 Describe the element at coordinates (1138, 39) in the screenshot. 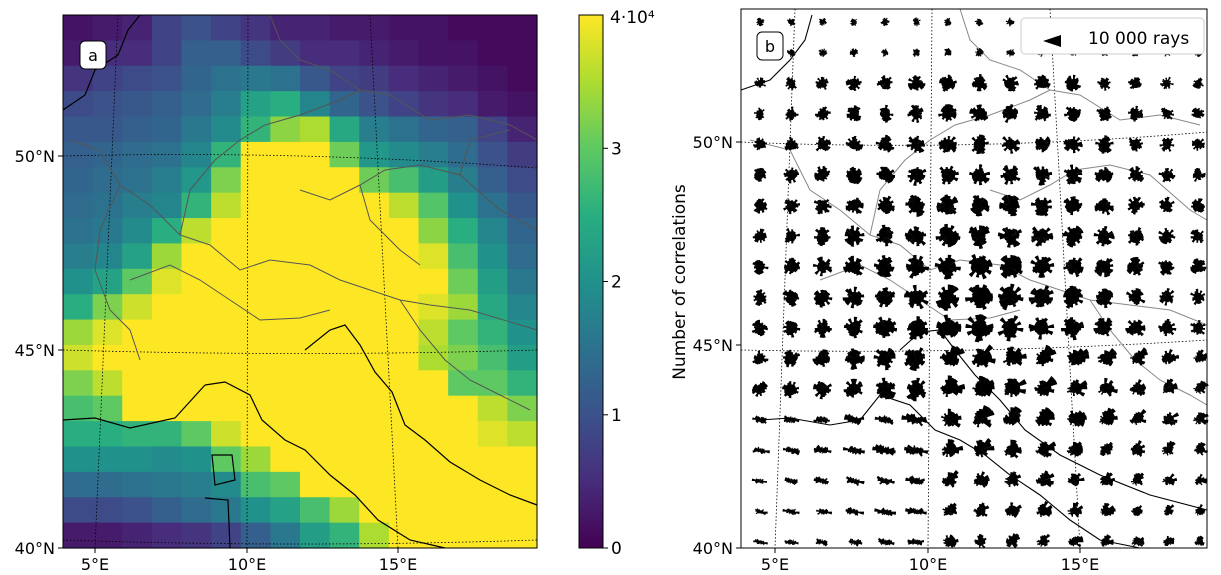

I see `legend-label: 10 000 rays` at that location.